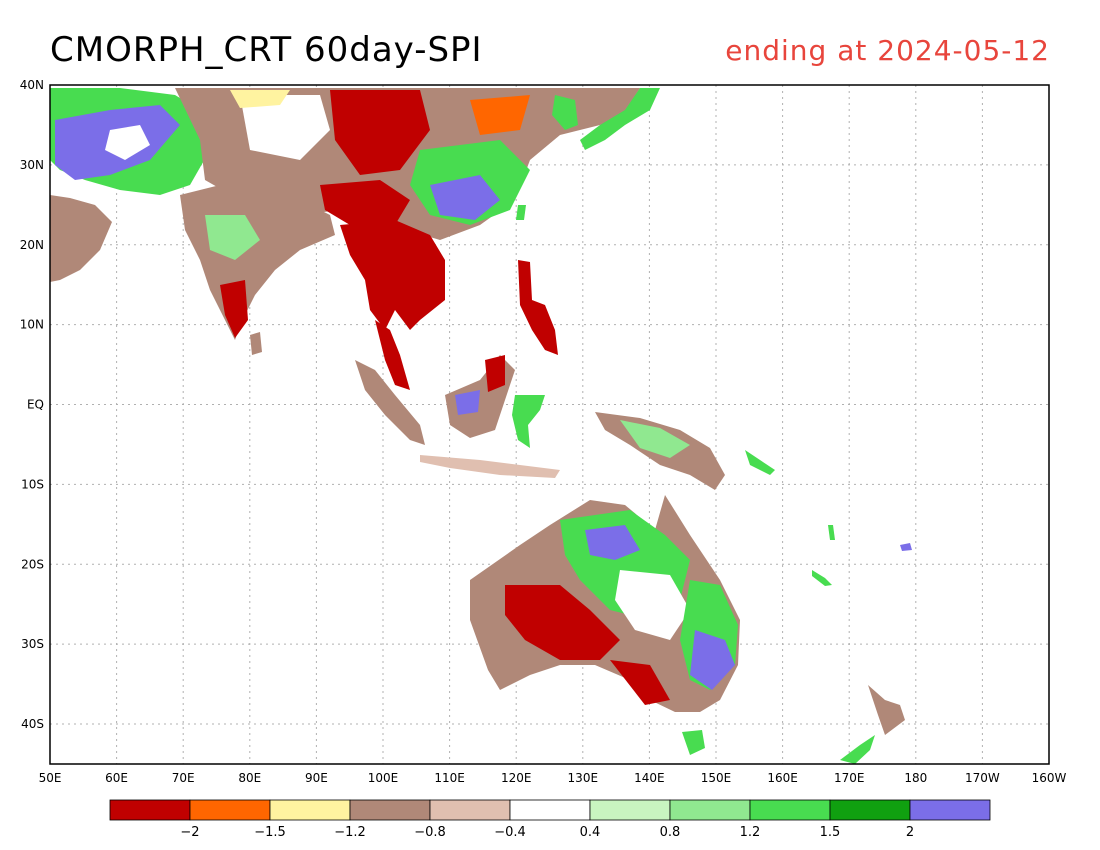  What do you see at coordinates (640, 682) in the screenshot?
I see `australia-south-dry` at bounding box center [640, 682].